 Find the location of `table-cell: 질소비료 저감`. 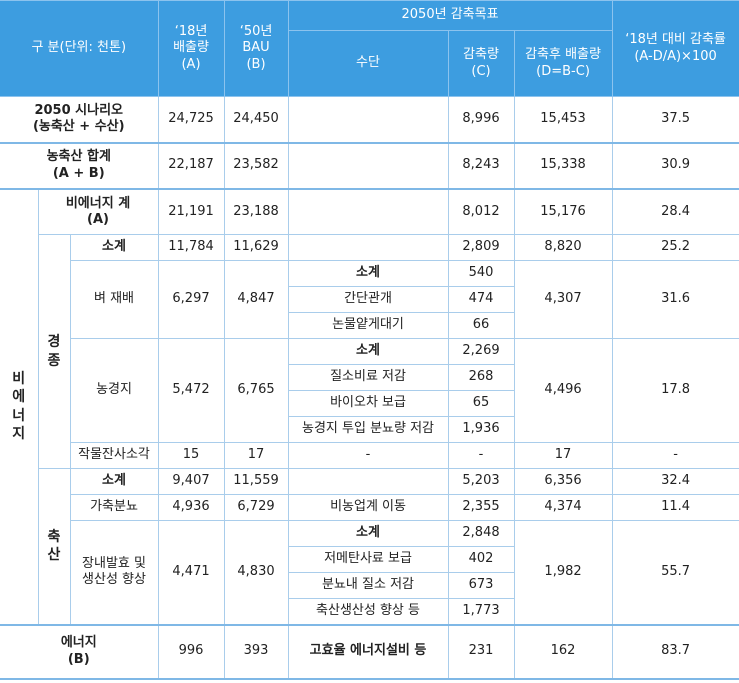

table-cell: 질소비료 저감 is located at coordinates (368, 377).